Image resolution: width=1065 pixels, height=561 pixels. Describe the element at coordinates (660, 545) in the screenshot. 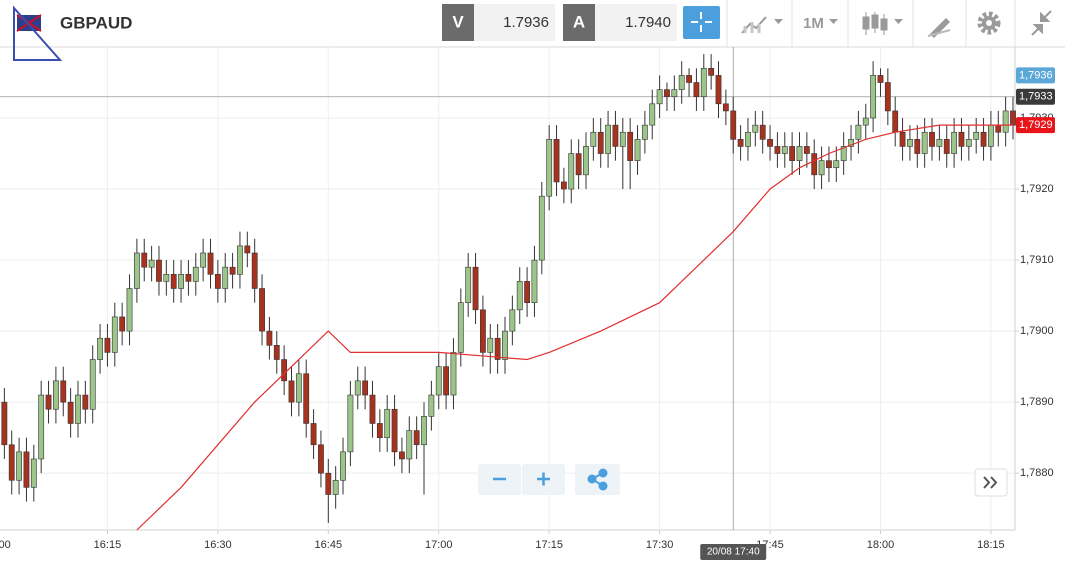

I see `x-tick-label: 17:30` at that location.